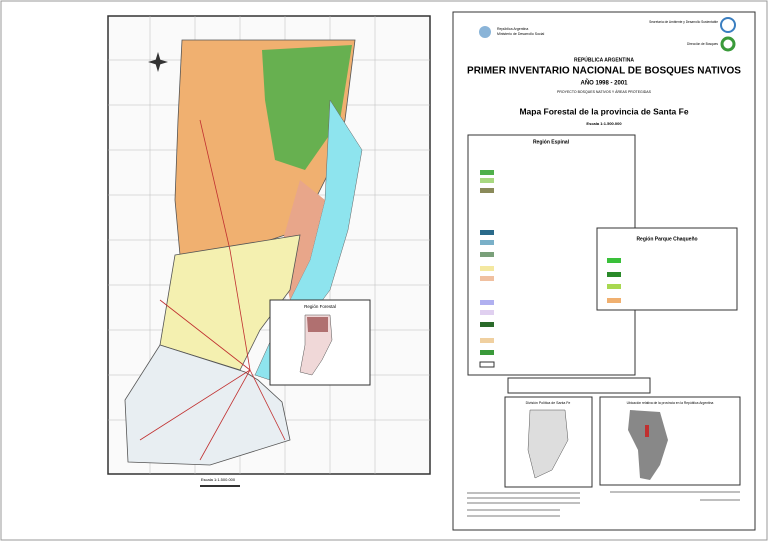 This screenshot has width=768, height=546. What do you see at coordinates (317, 324) in the screenshot?
I see `inset-forest` at bounding box center [317, 324].